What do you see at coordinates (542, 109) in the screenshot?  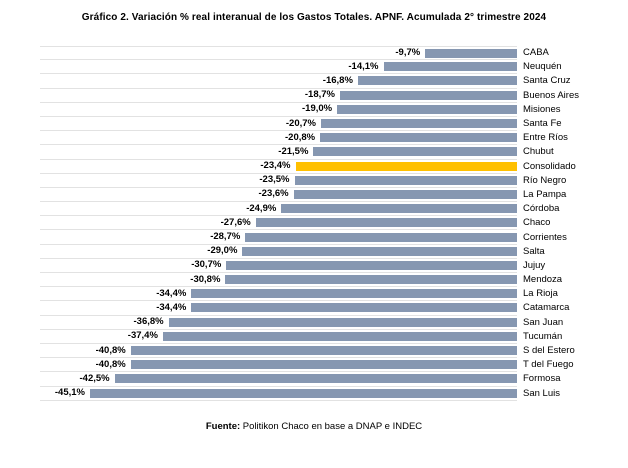 I see `category-label: Misiones` at bounding box center [542, 109].